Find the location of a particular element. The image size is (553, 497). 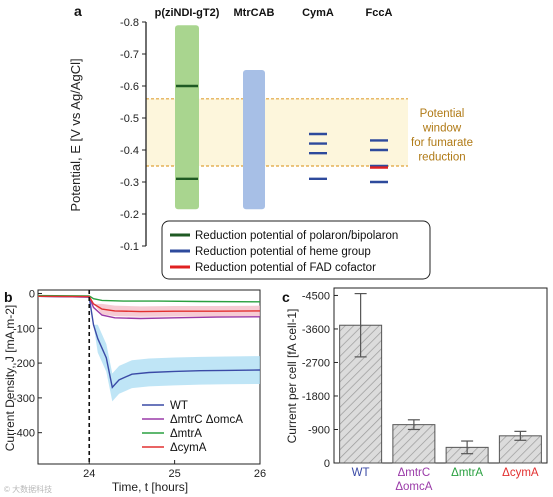

panel-b-y-label: Current Density, J [mA m-2] is located at coordinates (10, 378).